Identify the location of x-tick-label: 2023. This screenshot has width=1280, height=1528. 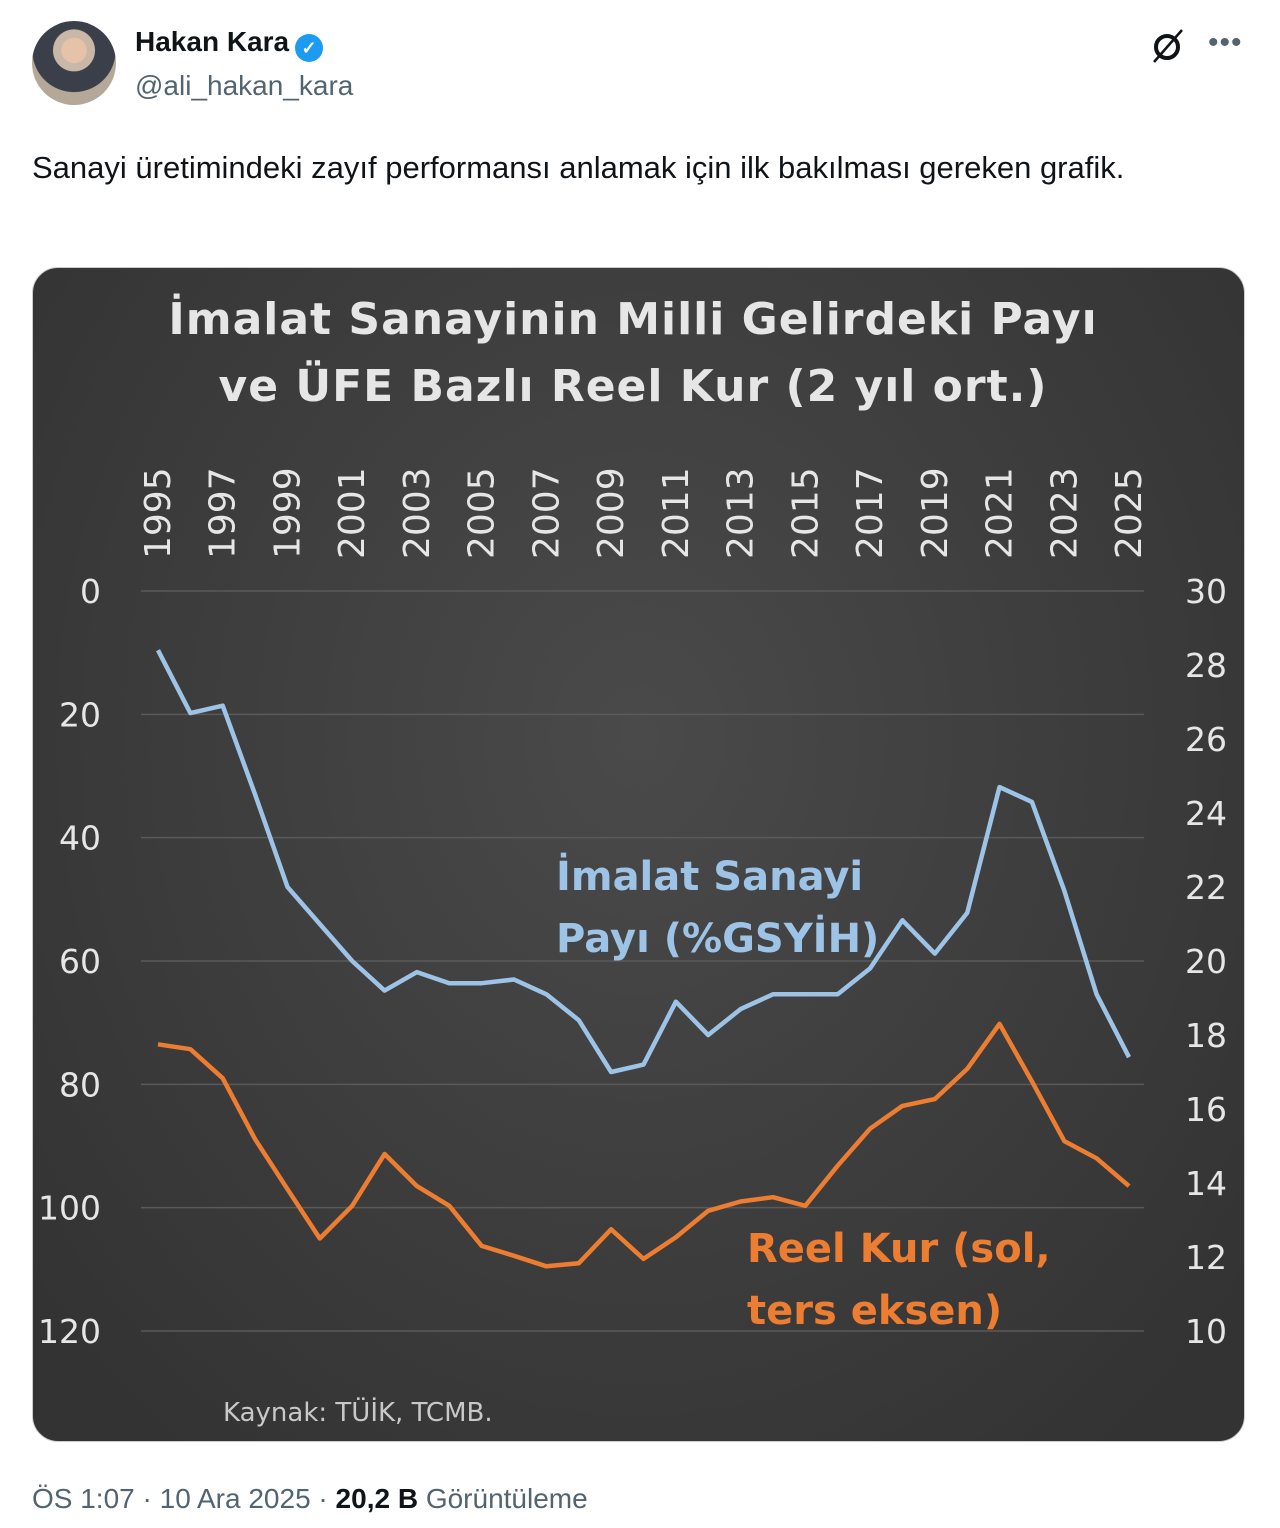
(1064, 513).